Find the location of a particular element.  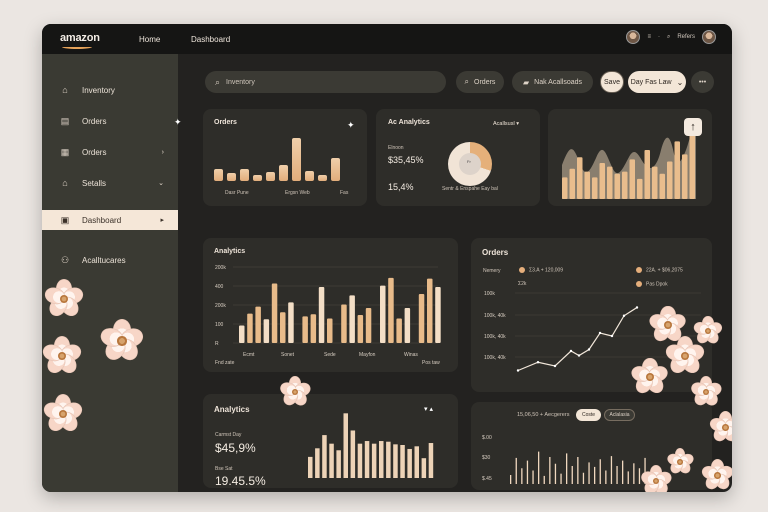

metric-value: 19.45.5% is located at coordinates (240, 481).